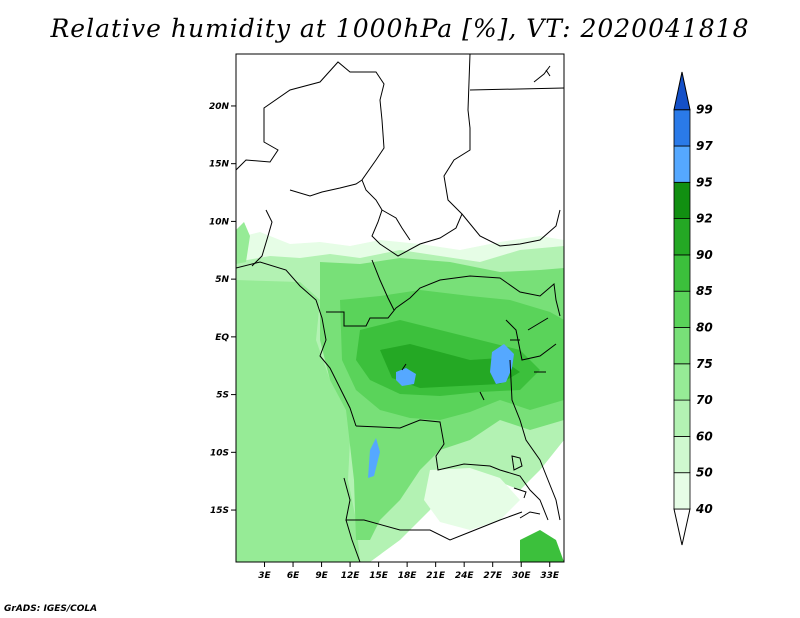 This screenshot has height=618, width=800. Describe the element at coordinates (321, 576) in the screenshot. I see `lon-tick-label: 9E` at that location.